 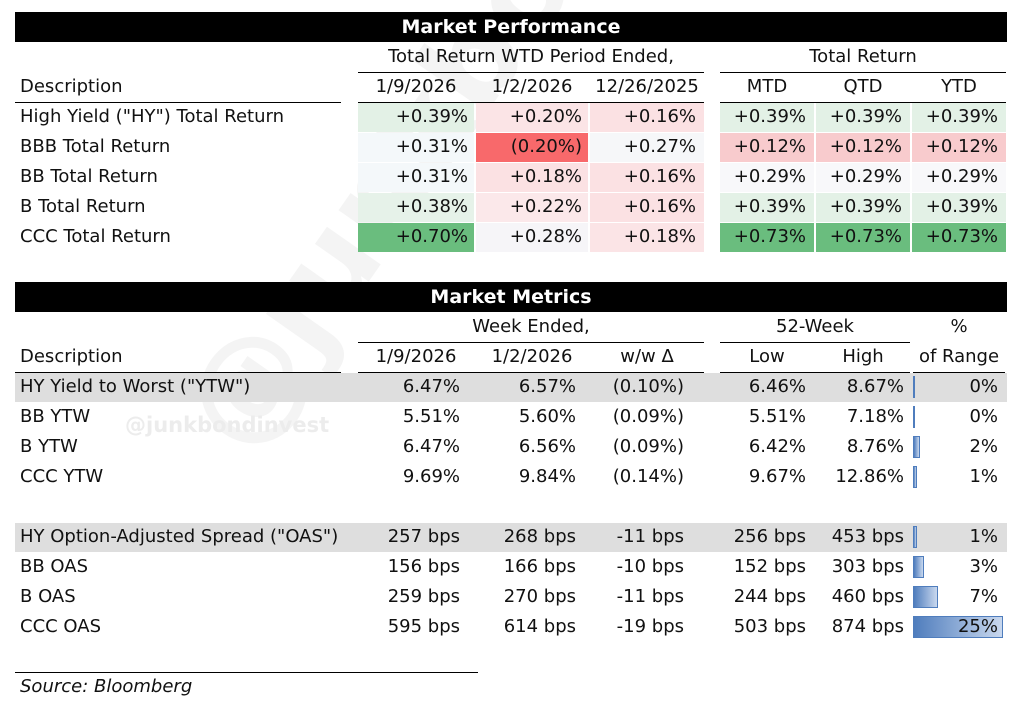 What do you see at coordinates (863, 56) in the screenshot?
I see `performance-group2-label: Total Return` at bounding box center [863, 56].